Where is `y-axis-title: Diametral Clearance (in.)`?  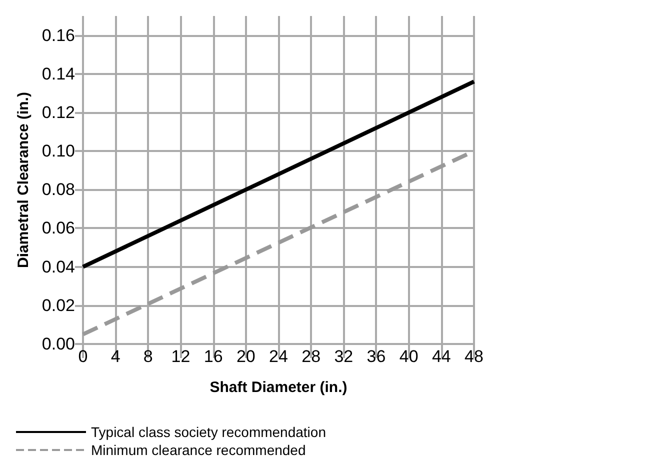 y-axis-title: Diametral Clearance (in.) is located at coordinates (23, 180).